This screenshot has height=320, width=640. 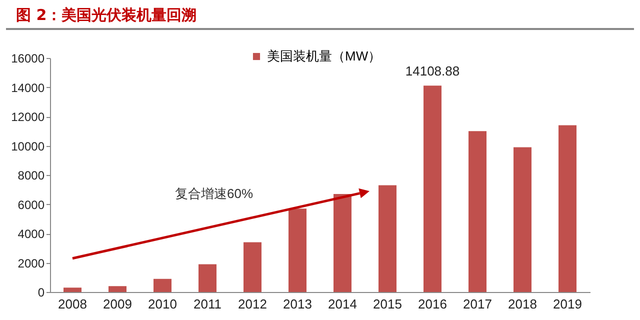 What do you see at coordinates (28, 146) in the screenshot?
I see `y-tick-label: 10000` at bounding box center [28, 146].